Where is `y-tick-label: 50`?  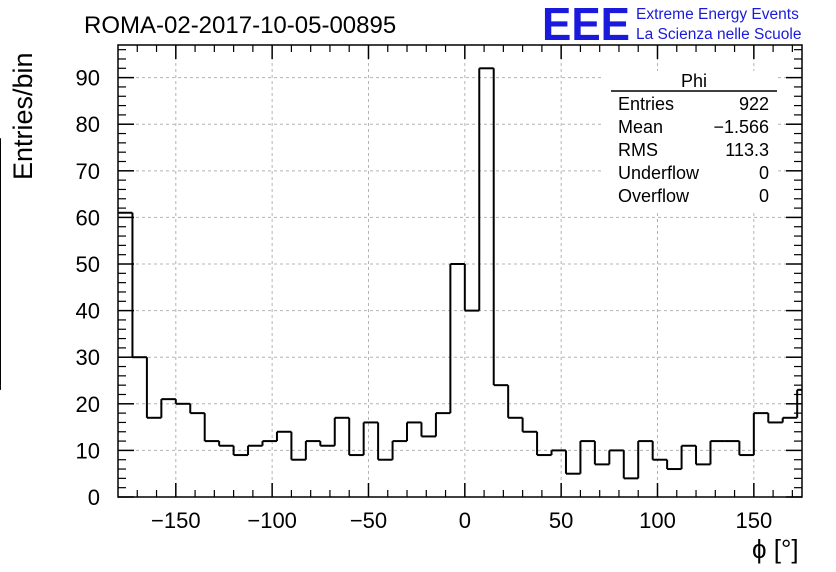
y-tick-label: 50 is located at coordinates (88, 264).